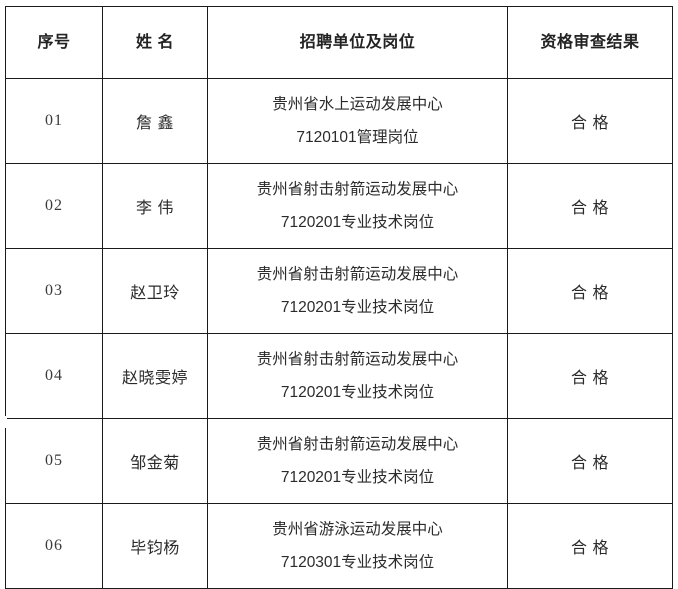  Describe the element at coordinates (155, 461) in the screenshot. I see `cell-name: 邹金菊` at that location.